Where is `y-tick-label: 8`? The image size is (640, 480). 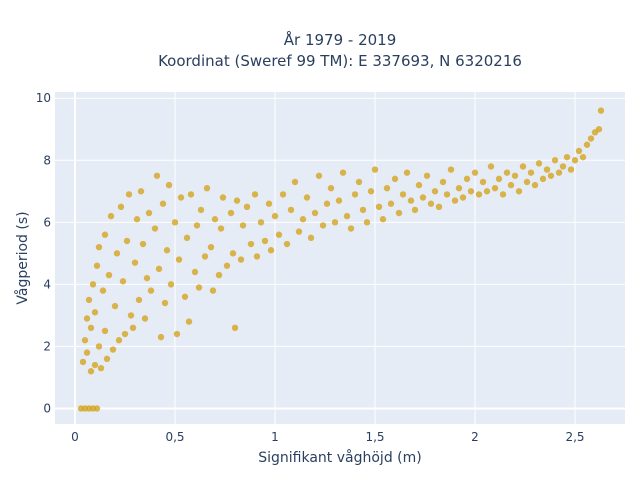 y-tick-label: 8 is located at coordinates (47, 160).